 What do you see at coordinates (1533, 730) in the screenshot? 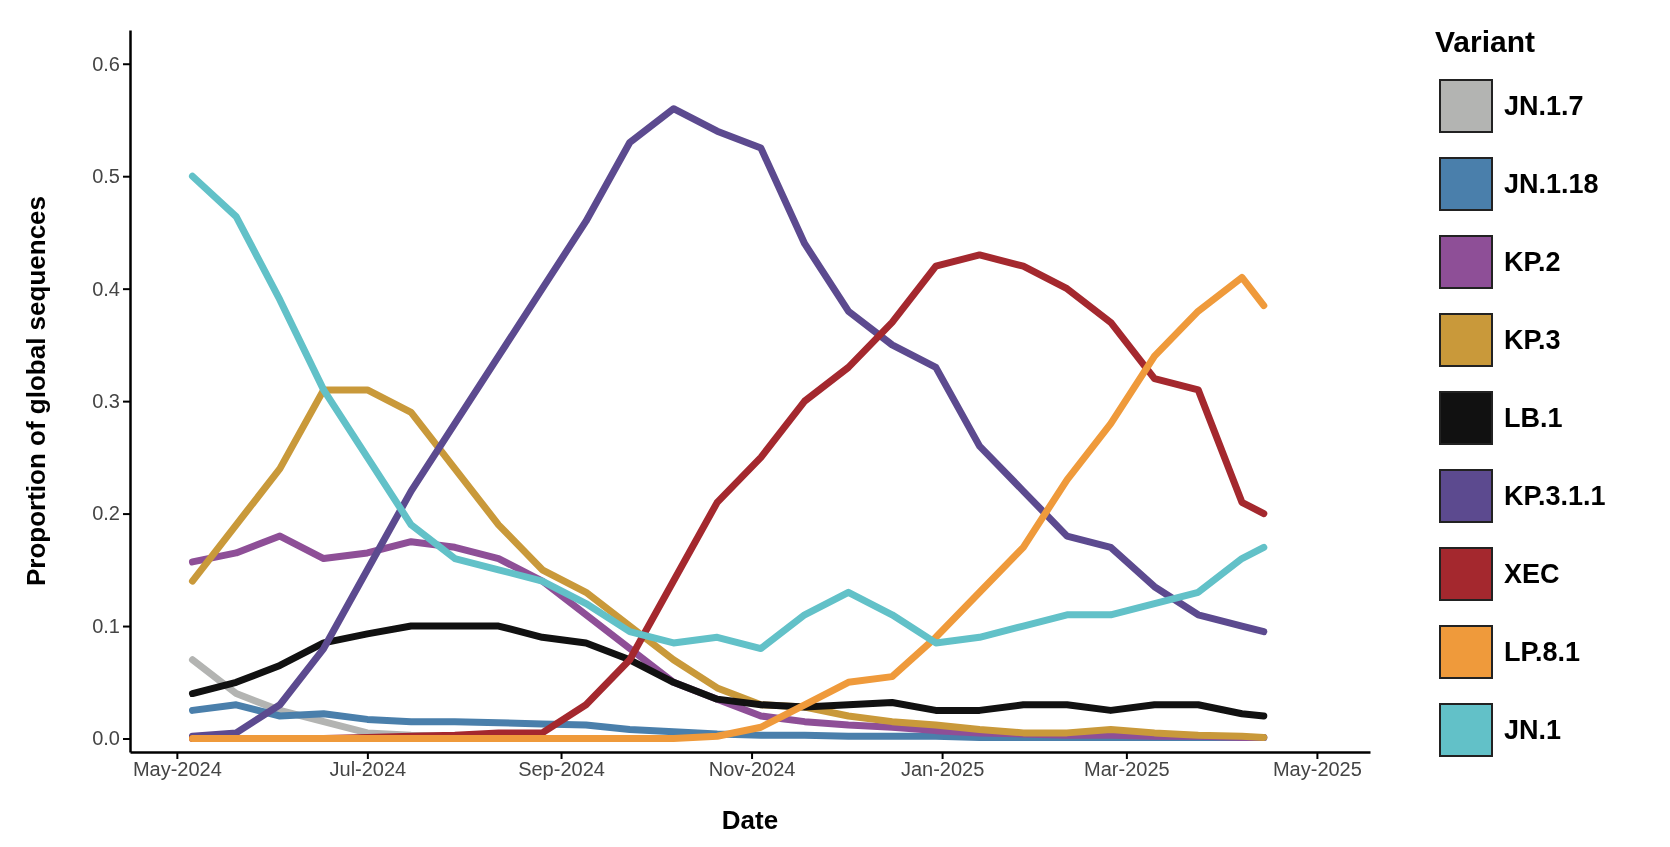
I see `legend-label: JN.1` at bounding box center [1533, 730].